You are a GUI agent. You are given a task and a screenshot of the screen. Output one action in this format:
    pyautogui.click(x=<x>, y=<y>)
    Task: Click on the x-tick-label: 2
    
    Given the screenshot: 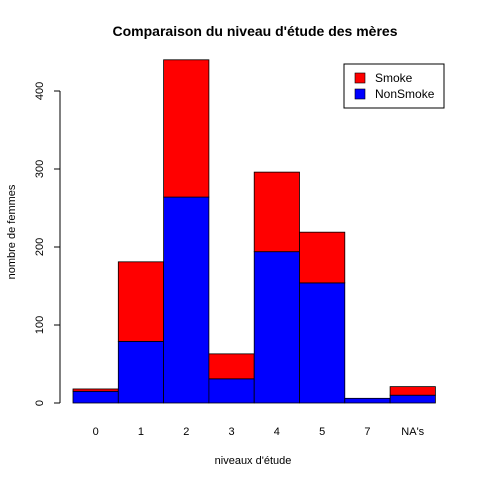 What is the action you would take?
    pyautogui.click(x=186, y=432)
    